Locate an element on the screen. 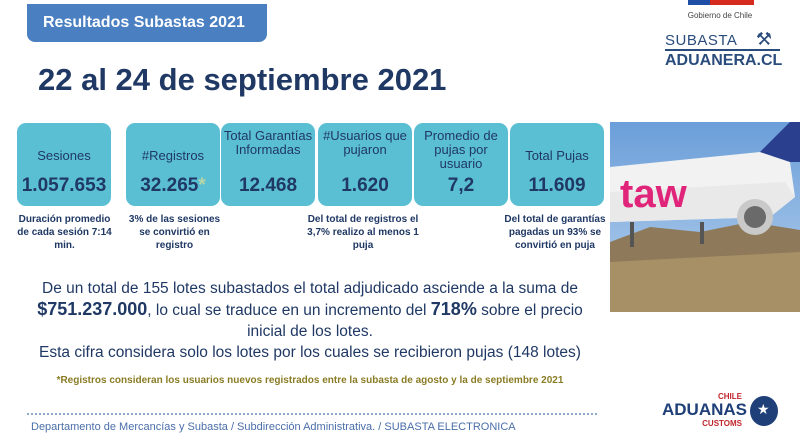 This screenshot has width=800, height=447. summary-line2b: sobre el precio is located at coordinates (529, 310).